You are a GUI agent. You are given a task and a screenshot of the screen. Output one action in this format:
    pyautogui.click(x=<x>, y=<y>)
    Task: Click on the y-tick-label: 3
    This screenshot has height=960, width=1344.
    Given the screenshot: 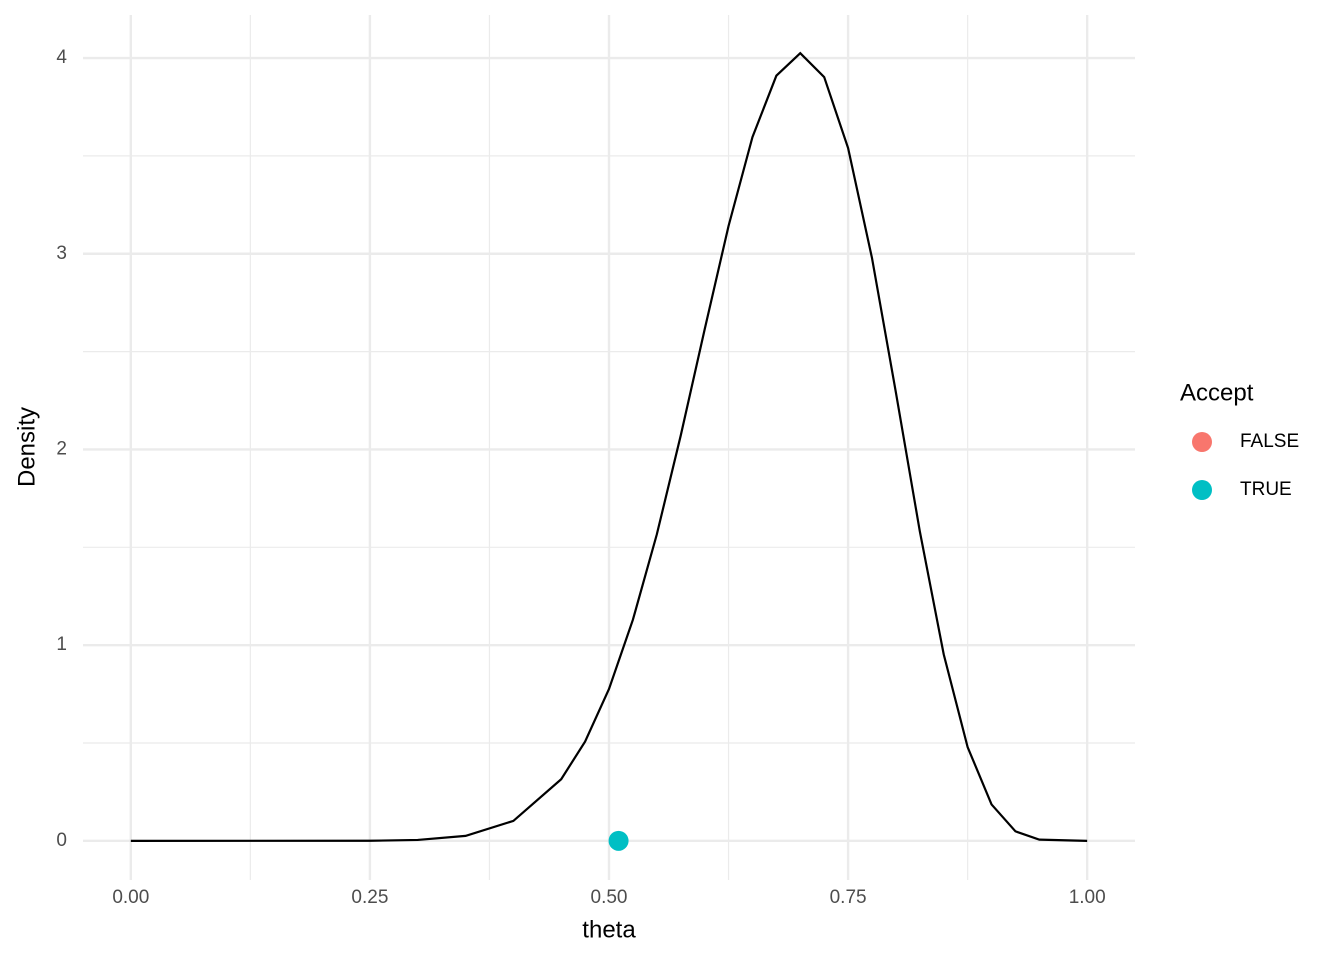 What is the action you would take?
    pyautogui.click(x=61, y=253)
    